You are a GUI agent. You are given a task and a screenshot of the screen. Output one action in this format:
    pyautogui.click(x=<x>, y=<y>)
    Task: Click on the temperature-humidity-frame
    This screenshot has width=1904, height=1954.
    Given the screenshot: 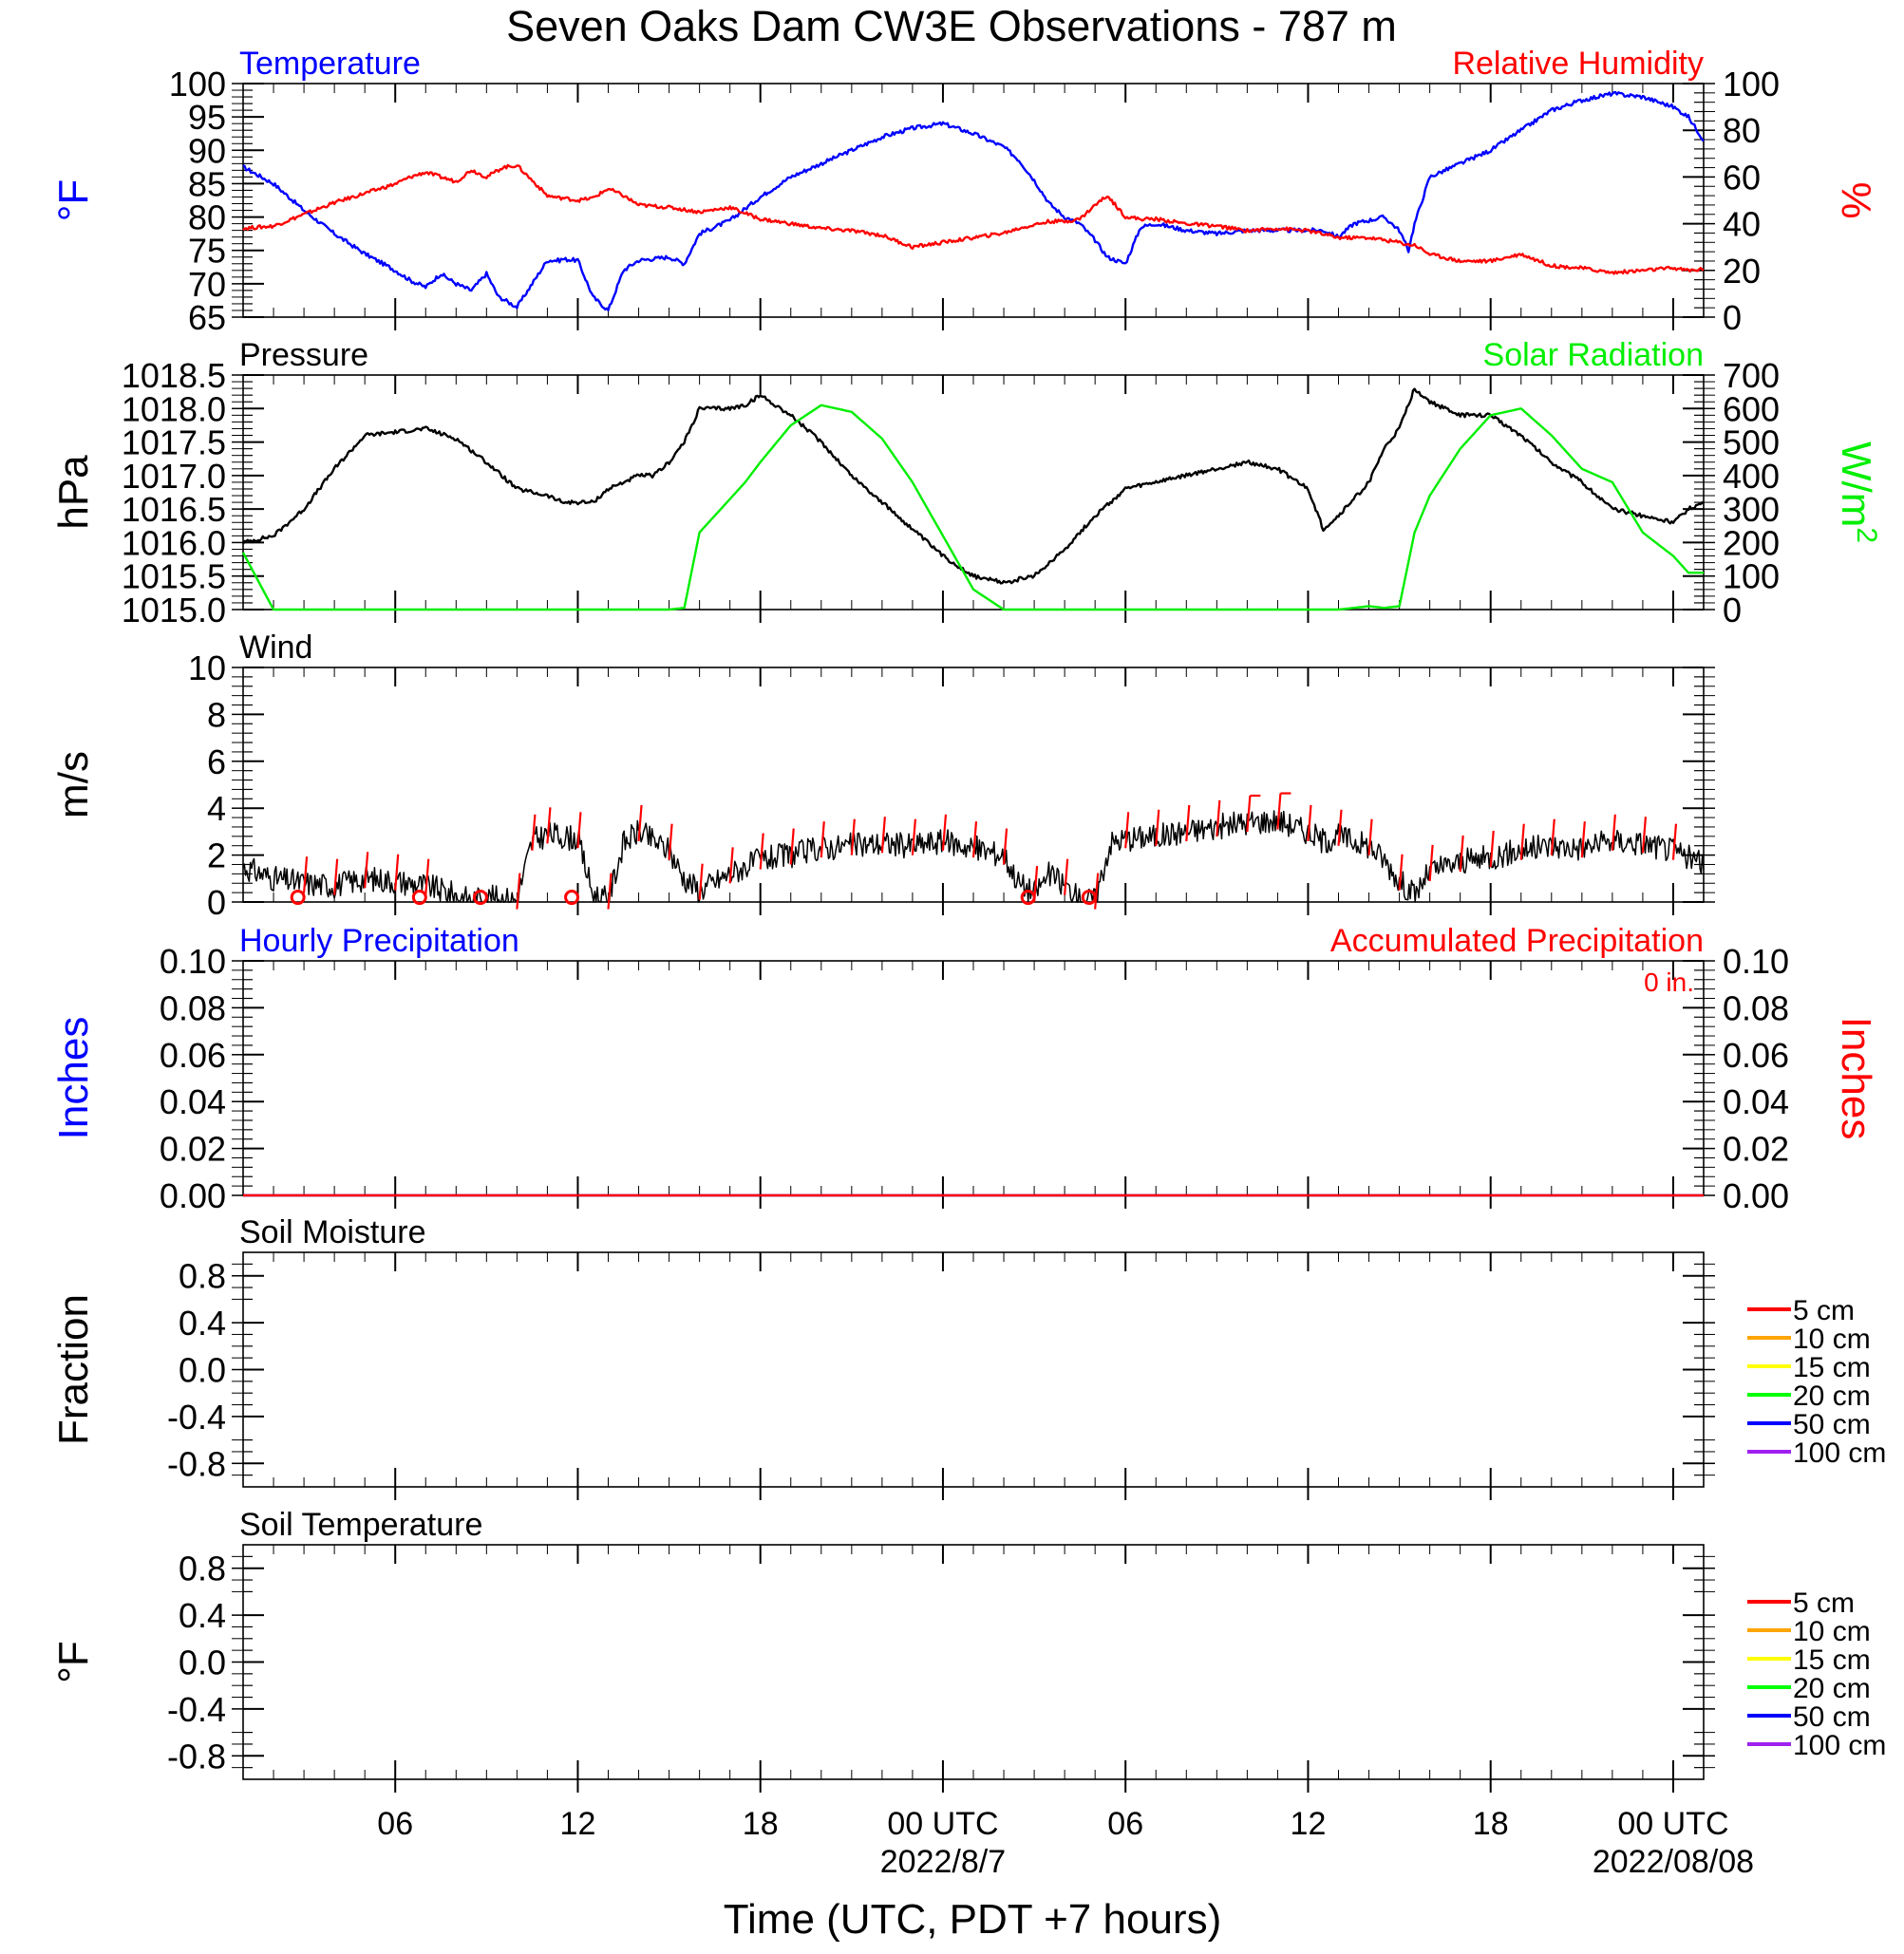 What is the action you would take?
    pyautogui.click(x=974, y=200)
    